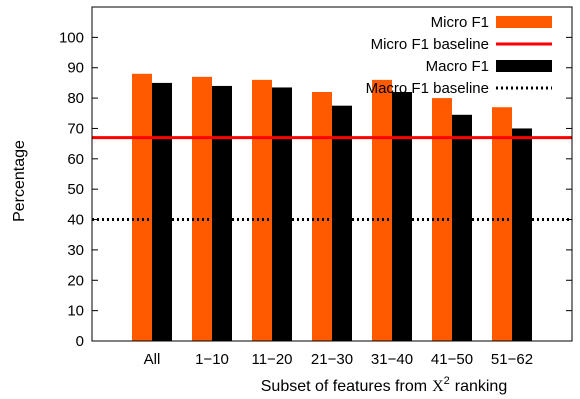 The width and height of the screenshot is (580, 399). Describe the element at coordinates (430, 44) in the screenshot. I see `legend-micro-f1-baseline-label: Micro F1 baseline` at that location.